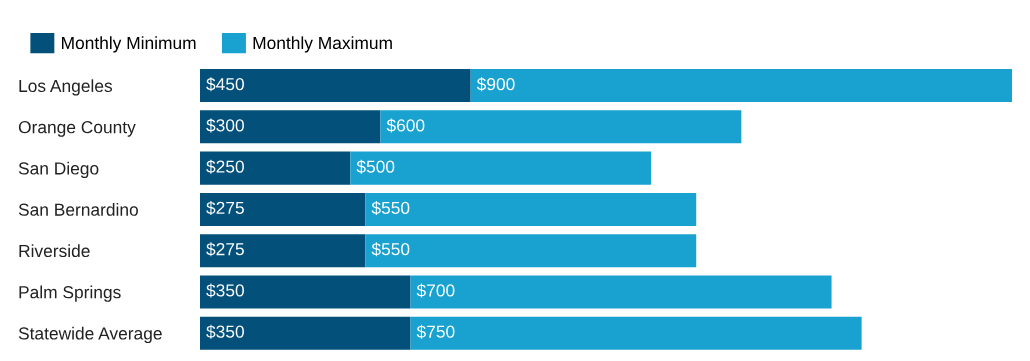 This screenshot has width=1030, height=361. What do you see at coordinates (78, 209) in the screenshot?
I see `y-tick-label: San Bernardino` at bounding box center [78, 209].